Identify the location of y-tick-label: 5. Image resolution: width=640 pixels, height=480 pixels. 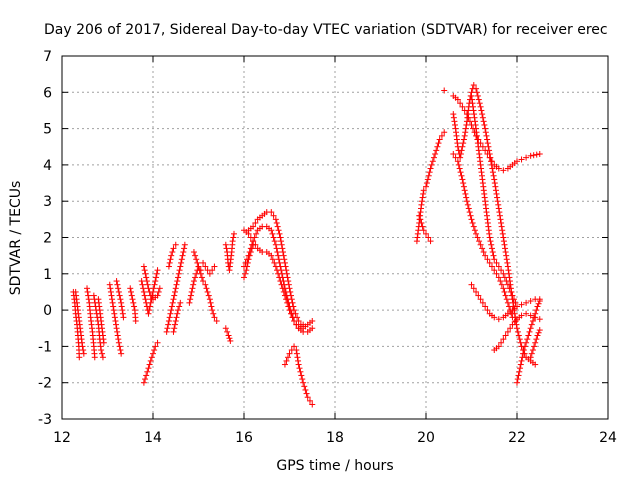
(47, 130).